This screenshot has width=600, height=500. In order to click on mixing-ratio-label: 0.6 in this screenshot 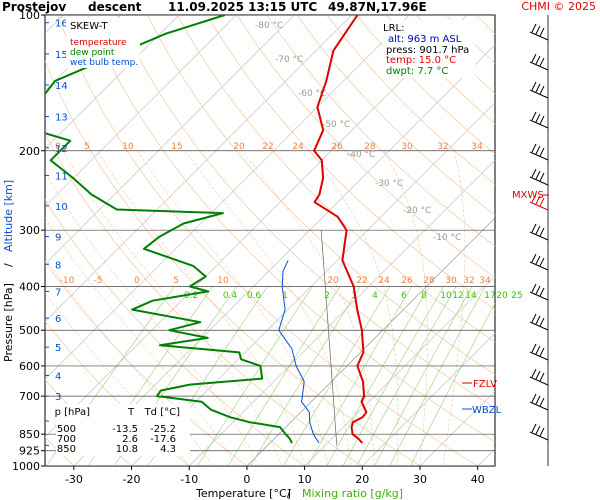, I will do `click(254, 296)`.